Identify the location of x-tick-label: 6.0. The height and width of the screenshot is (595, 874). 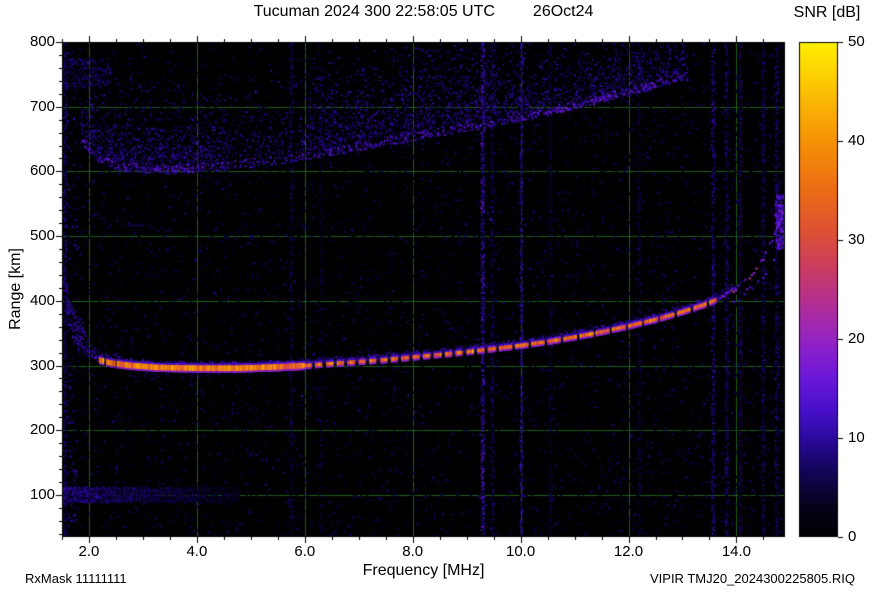
(305, 551).